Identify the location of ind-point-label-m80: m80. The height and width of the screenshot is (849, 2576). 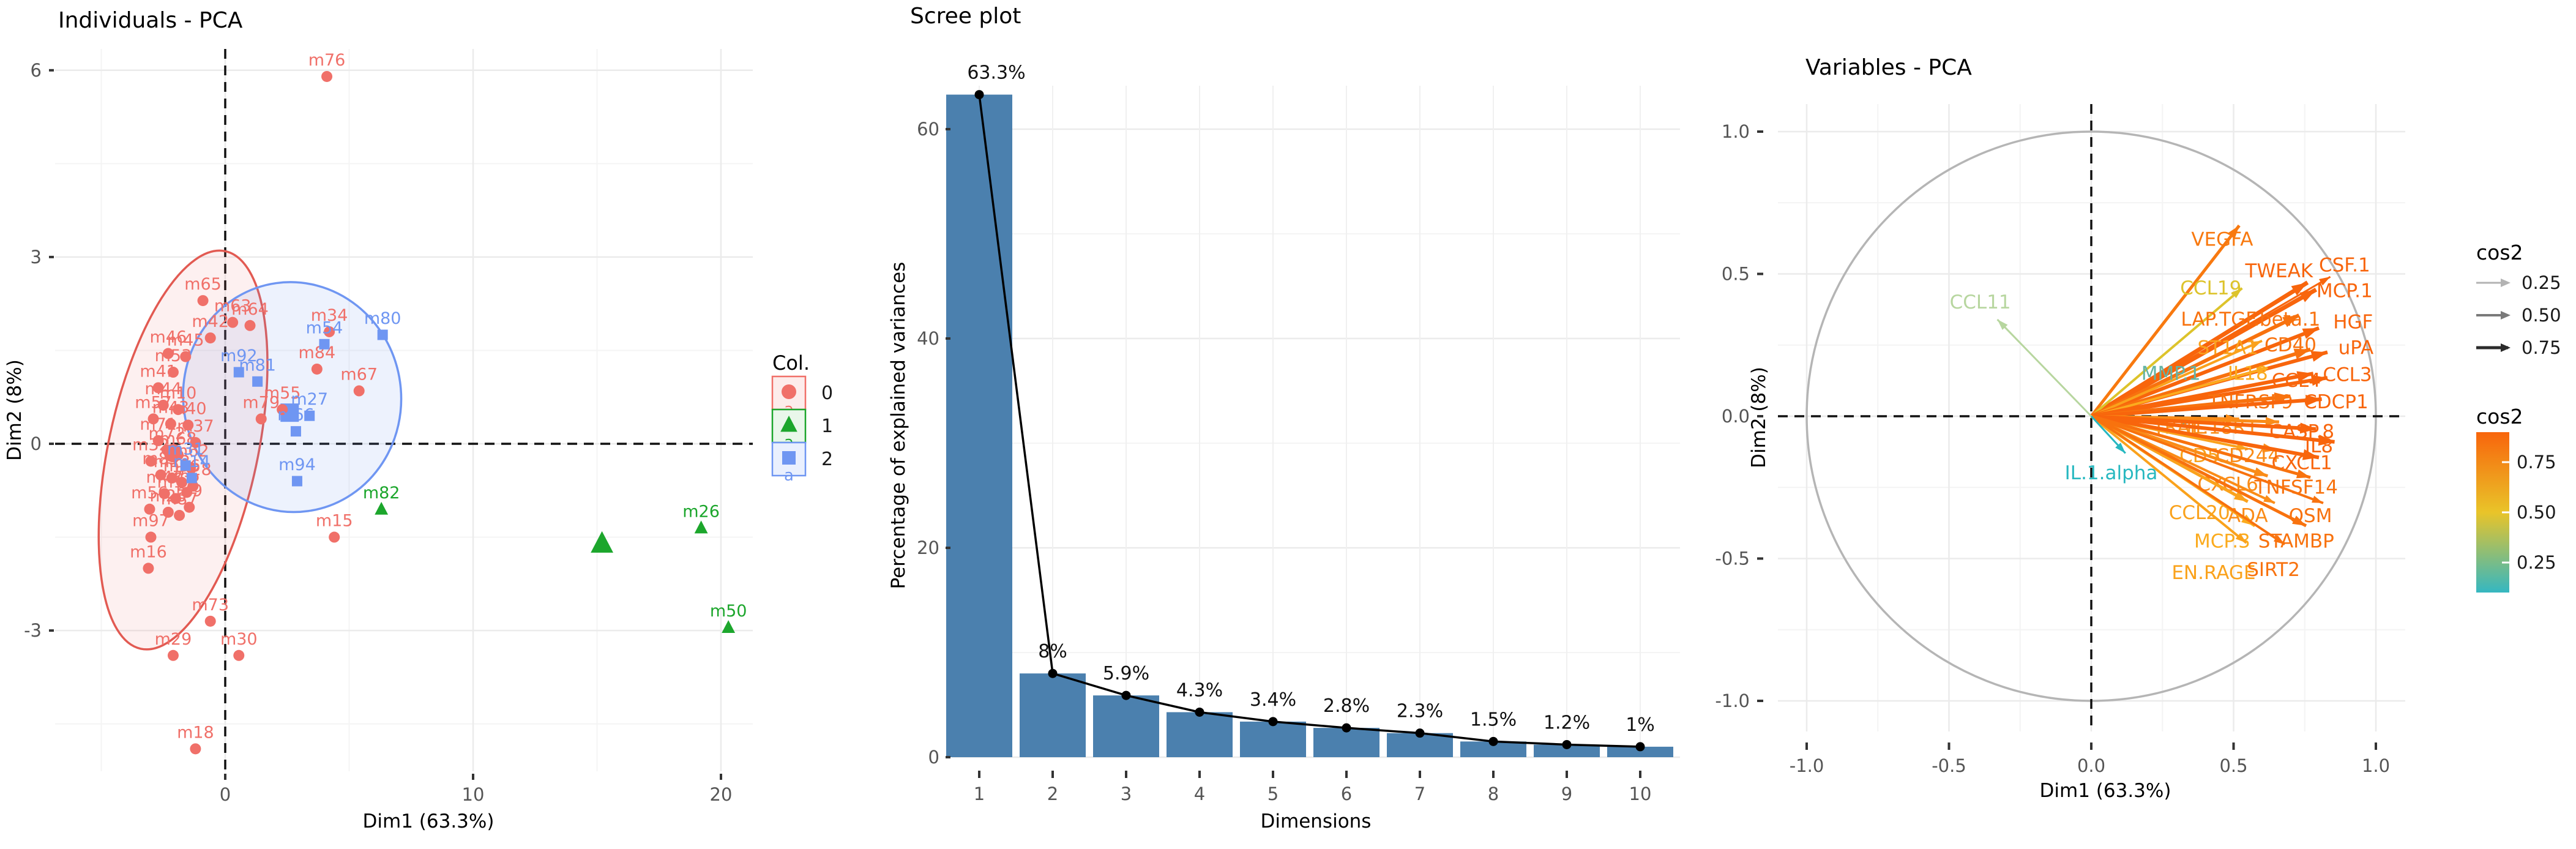
(382, 318).